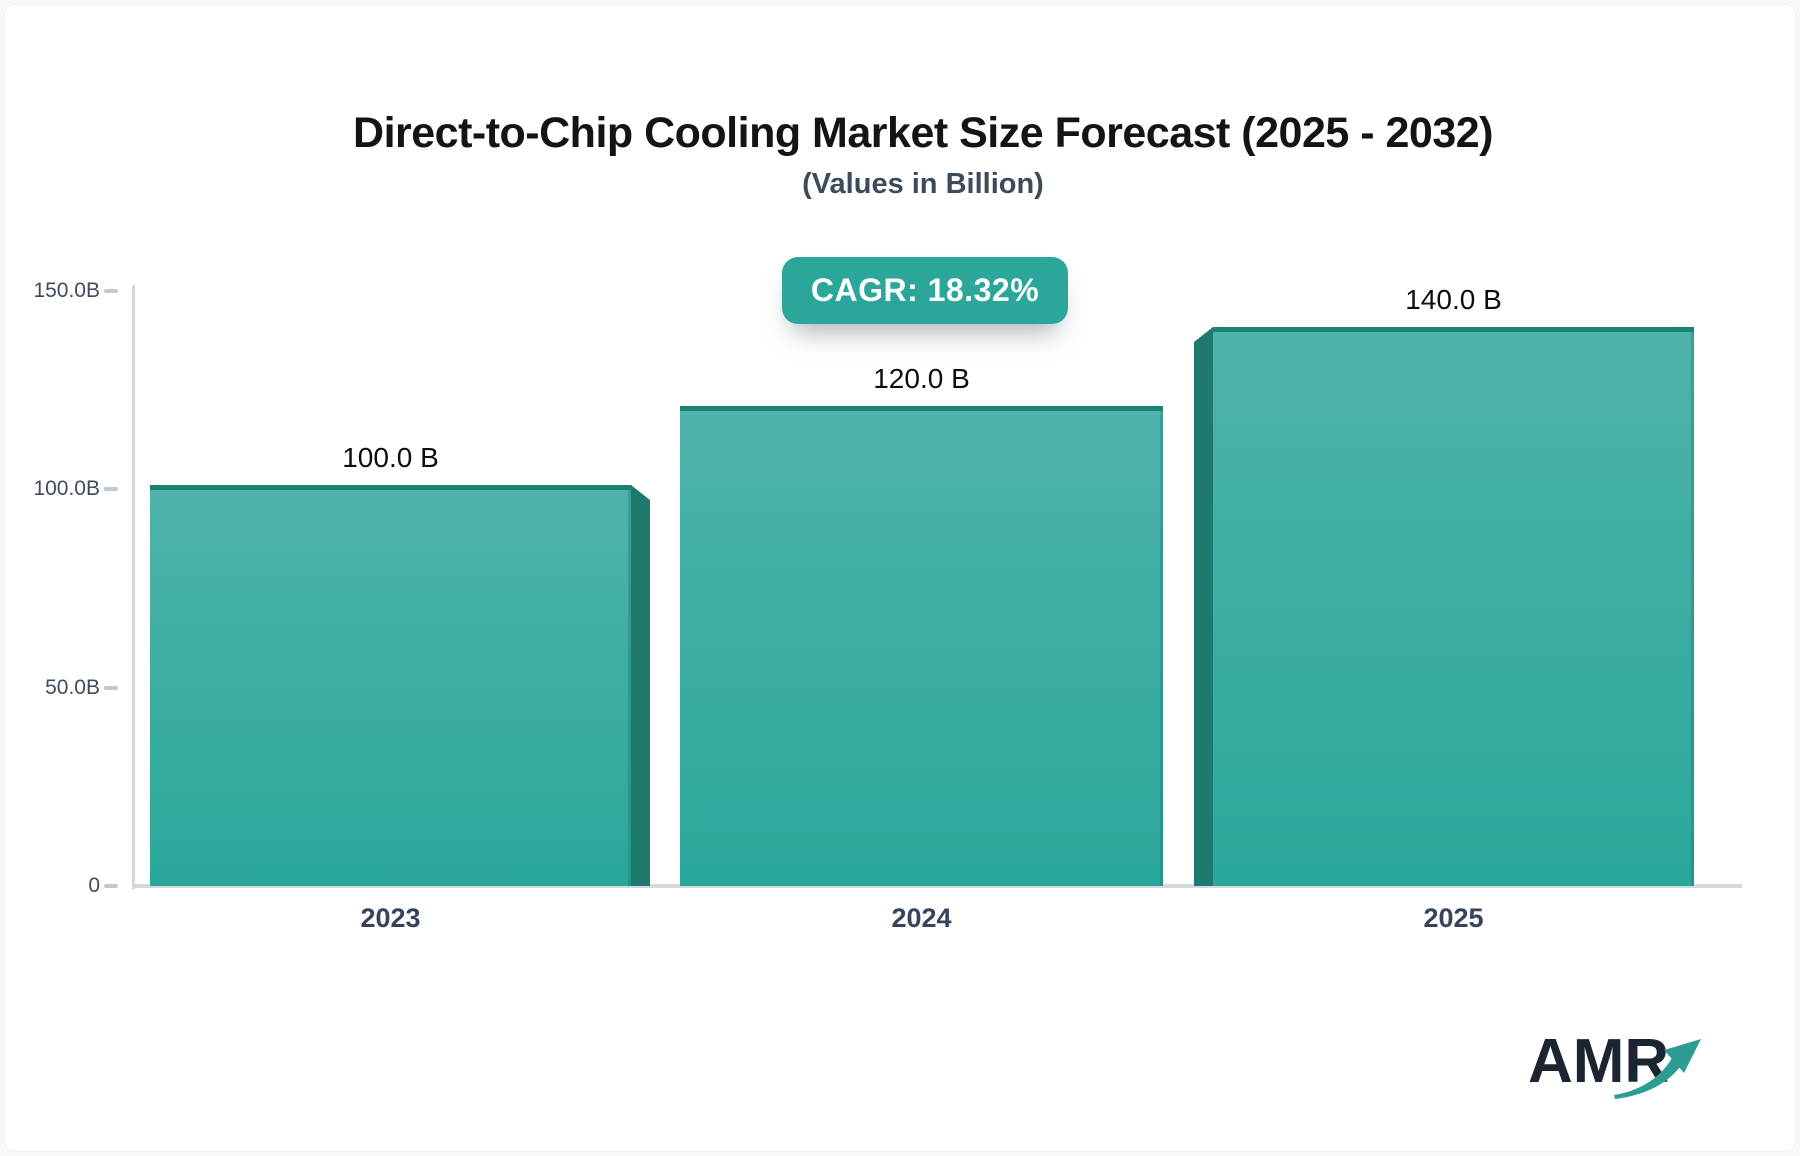 The height and width of the screenshot is (1156, 1800). Describe the element at coordinates (921, 378) in the screenshot. I see `bar-value-label-2024: 120.0 B` at that location.